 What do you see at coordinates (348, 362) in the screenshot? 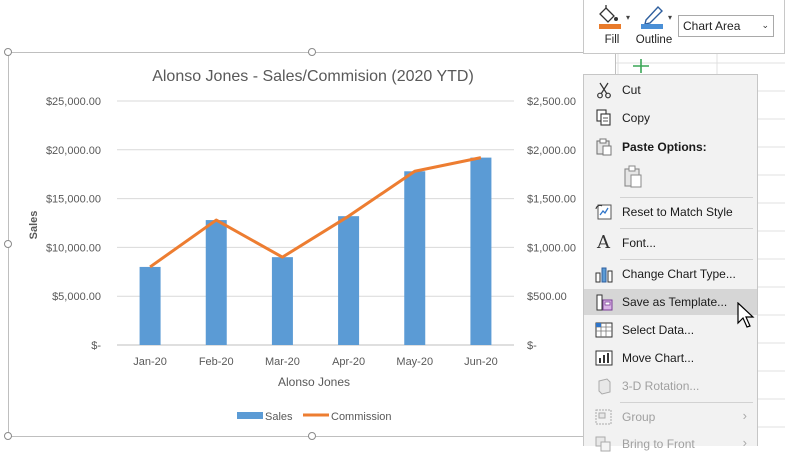
I see `x-tick-label: Apr-20` at bounding box center [348, 362].